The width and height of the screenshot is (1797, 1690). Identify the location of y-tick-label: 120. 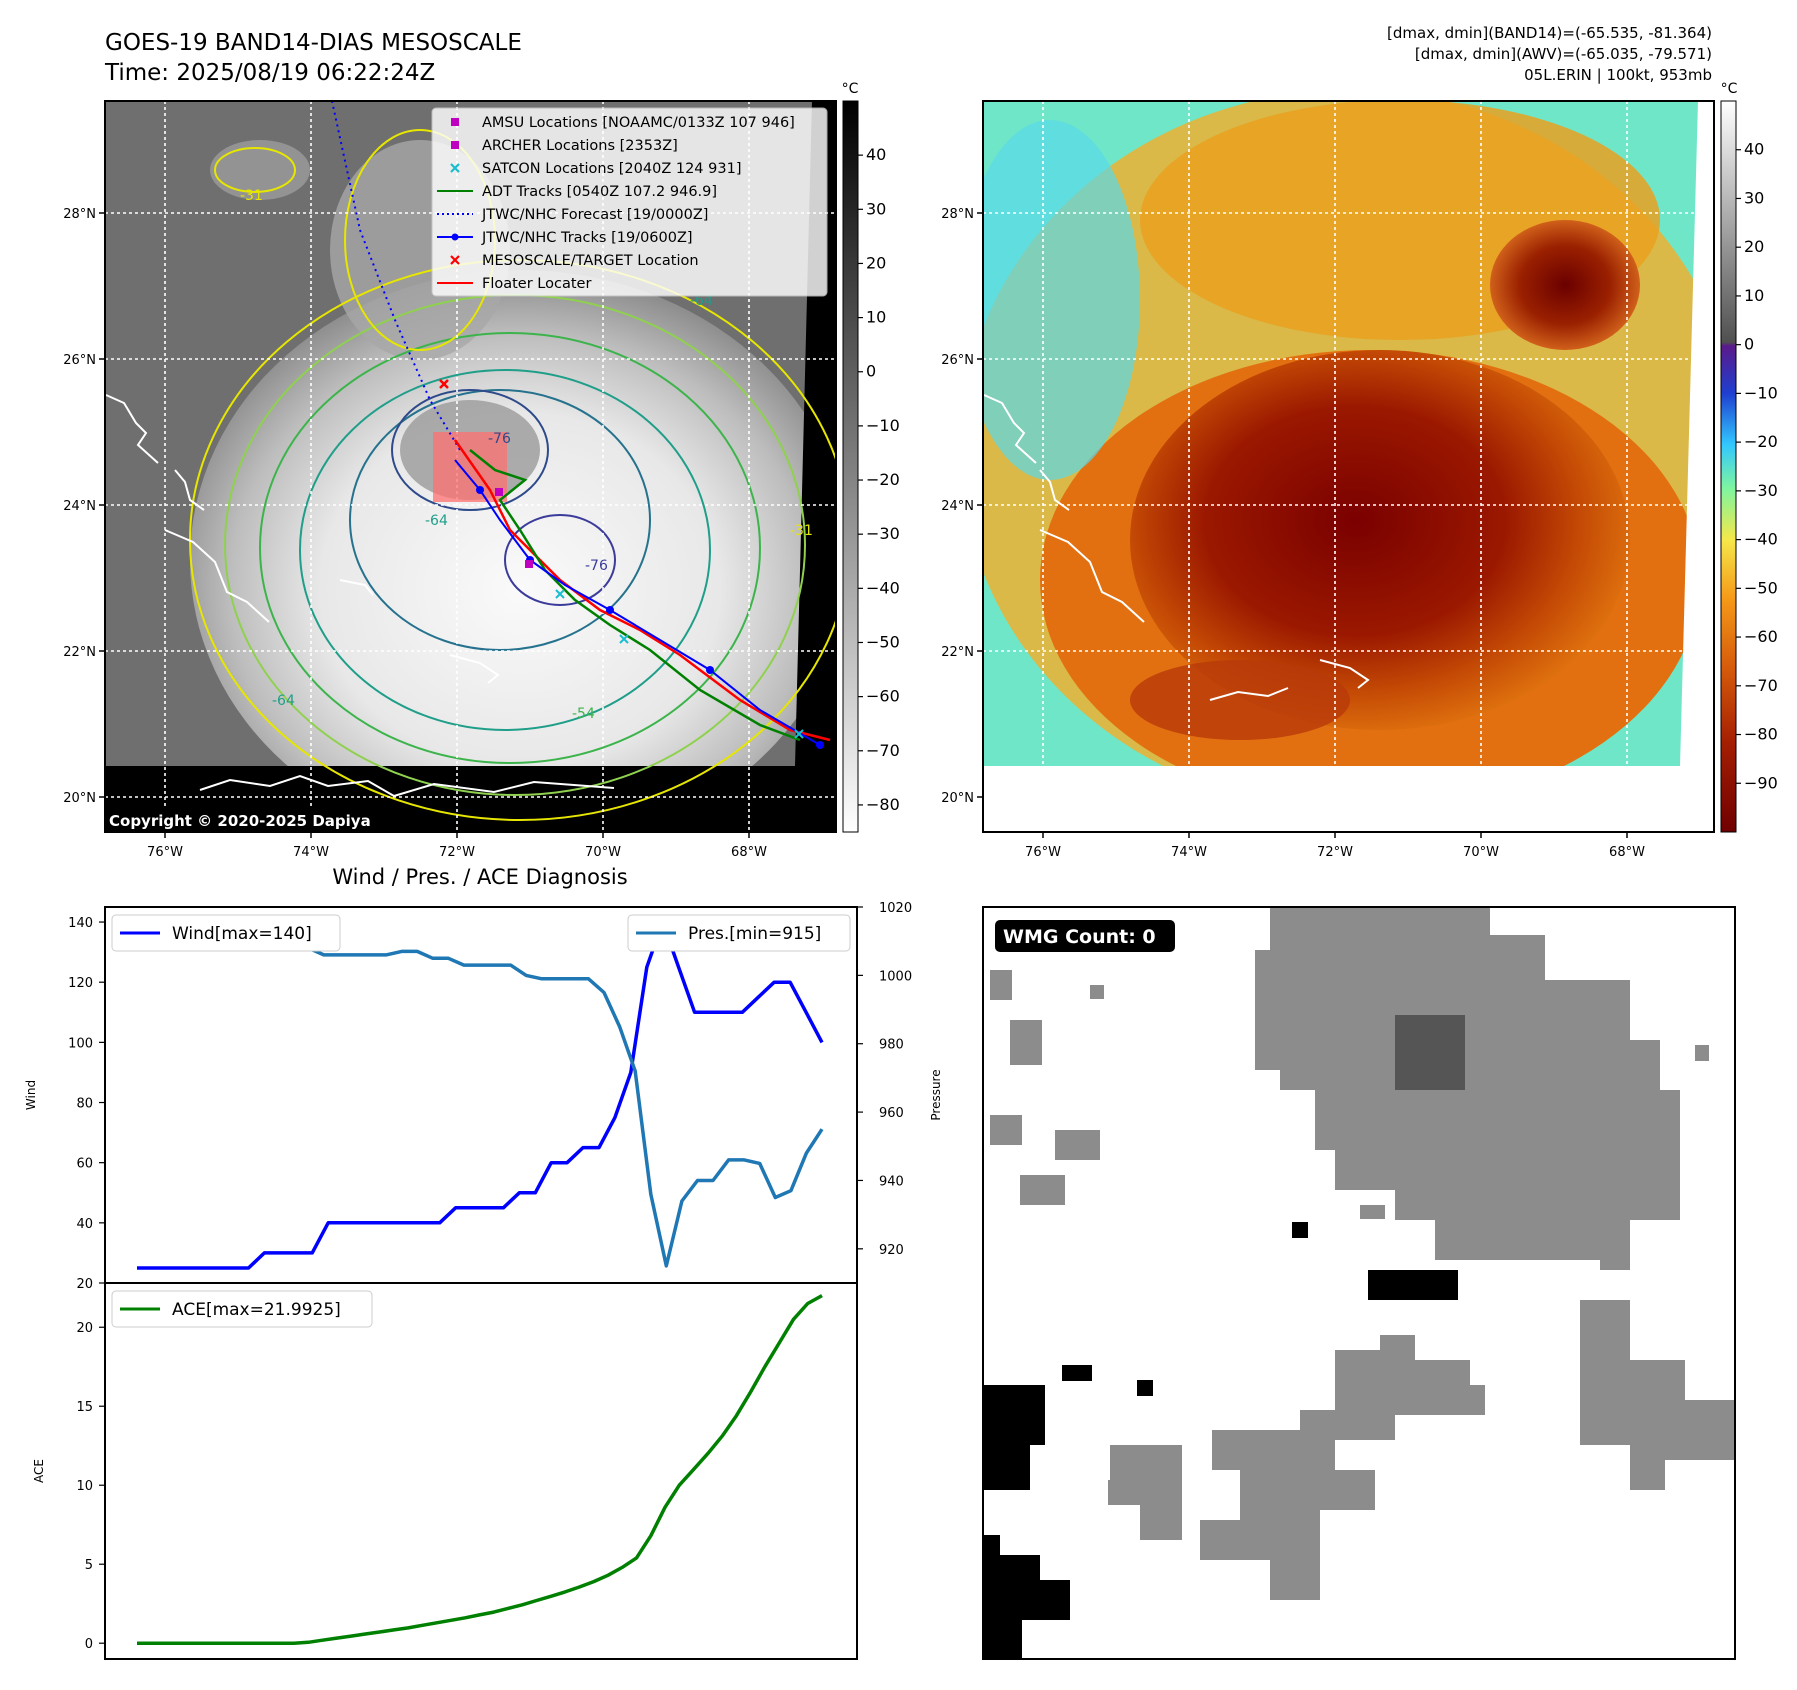
(80, 983).